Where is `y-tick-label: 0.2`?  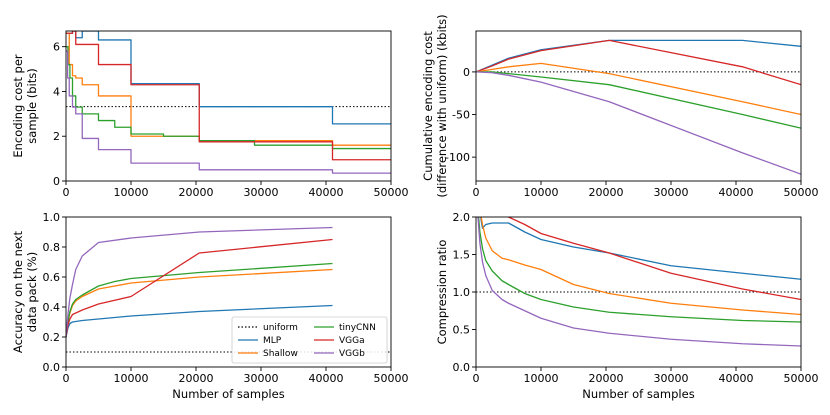
y-tick-label: 0.2 is located at coordinates (52, 337).